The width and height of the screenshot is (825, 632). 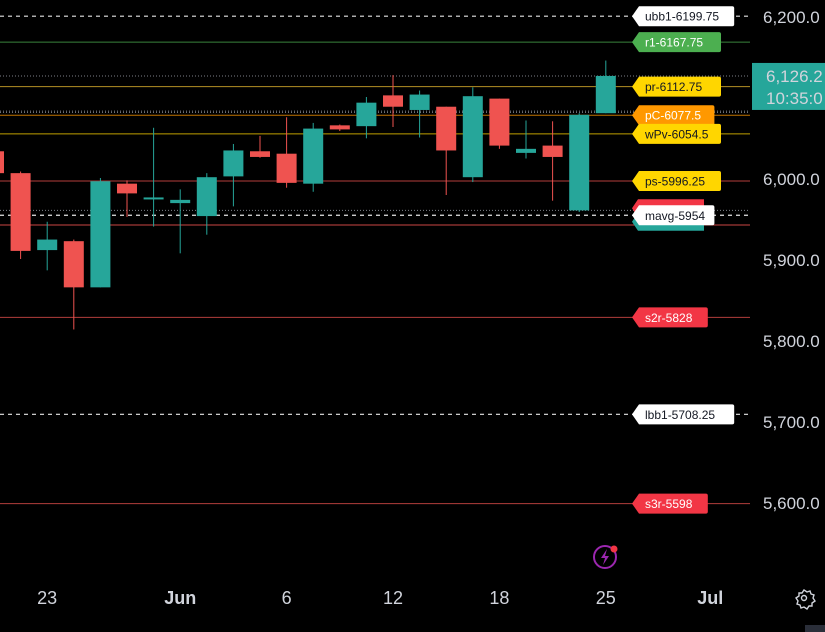 What do you see at coordinates (791, 260) in the screenshot?
I see `y-tick-label: 5,900.0` at bounding box center [791, 260].